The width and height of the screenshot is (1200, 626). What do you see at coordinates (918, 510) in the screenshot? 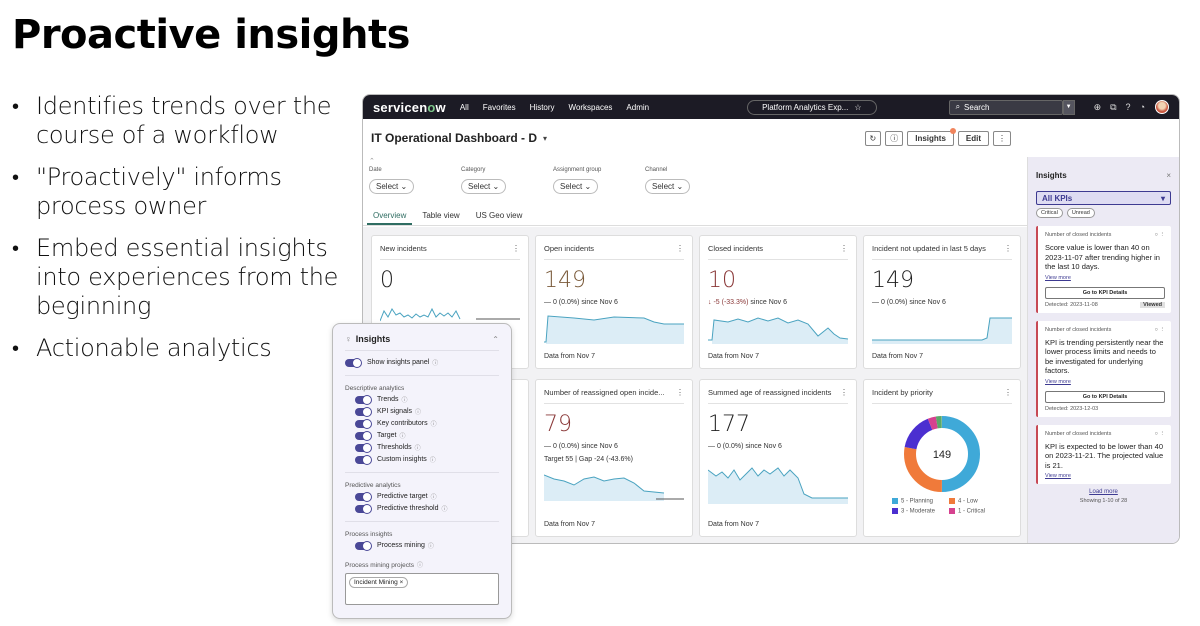
I see `legend-item: 3 - Moderate` at bounding box center [918, 510].